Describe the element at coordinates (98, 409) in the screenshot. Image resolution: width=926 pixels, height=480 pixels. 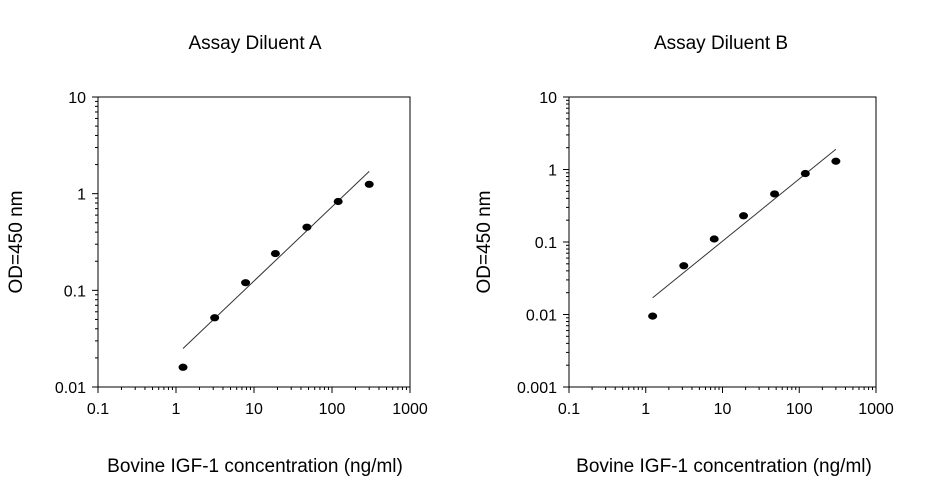
I see `chart-a-x-tick-label: 0.1` at that location.